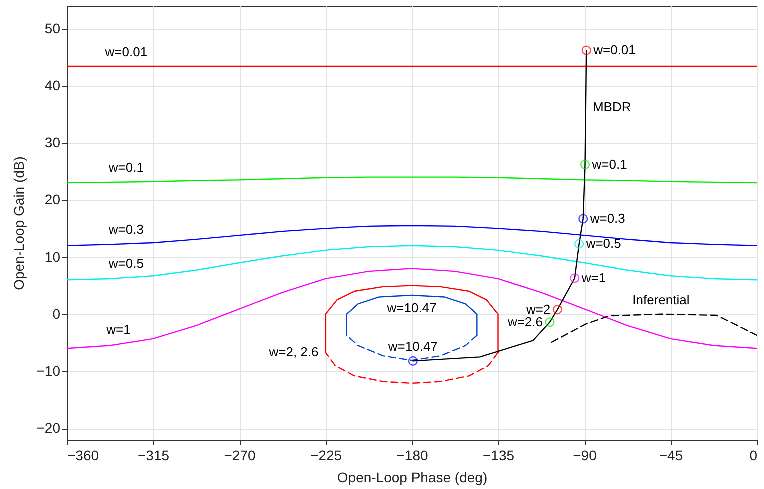 This screenshot has width=764, height=489. Describe the element at coordinates (240, 456) in the screenshot. I see `x-tick-label: −270` at that location.